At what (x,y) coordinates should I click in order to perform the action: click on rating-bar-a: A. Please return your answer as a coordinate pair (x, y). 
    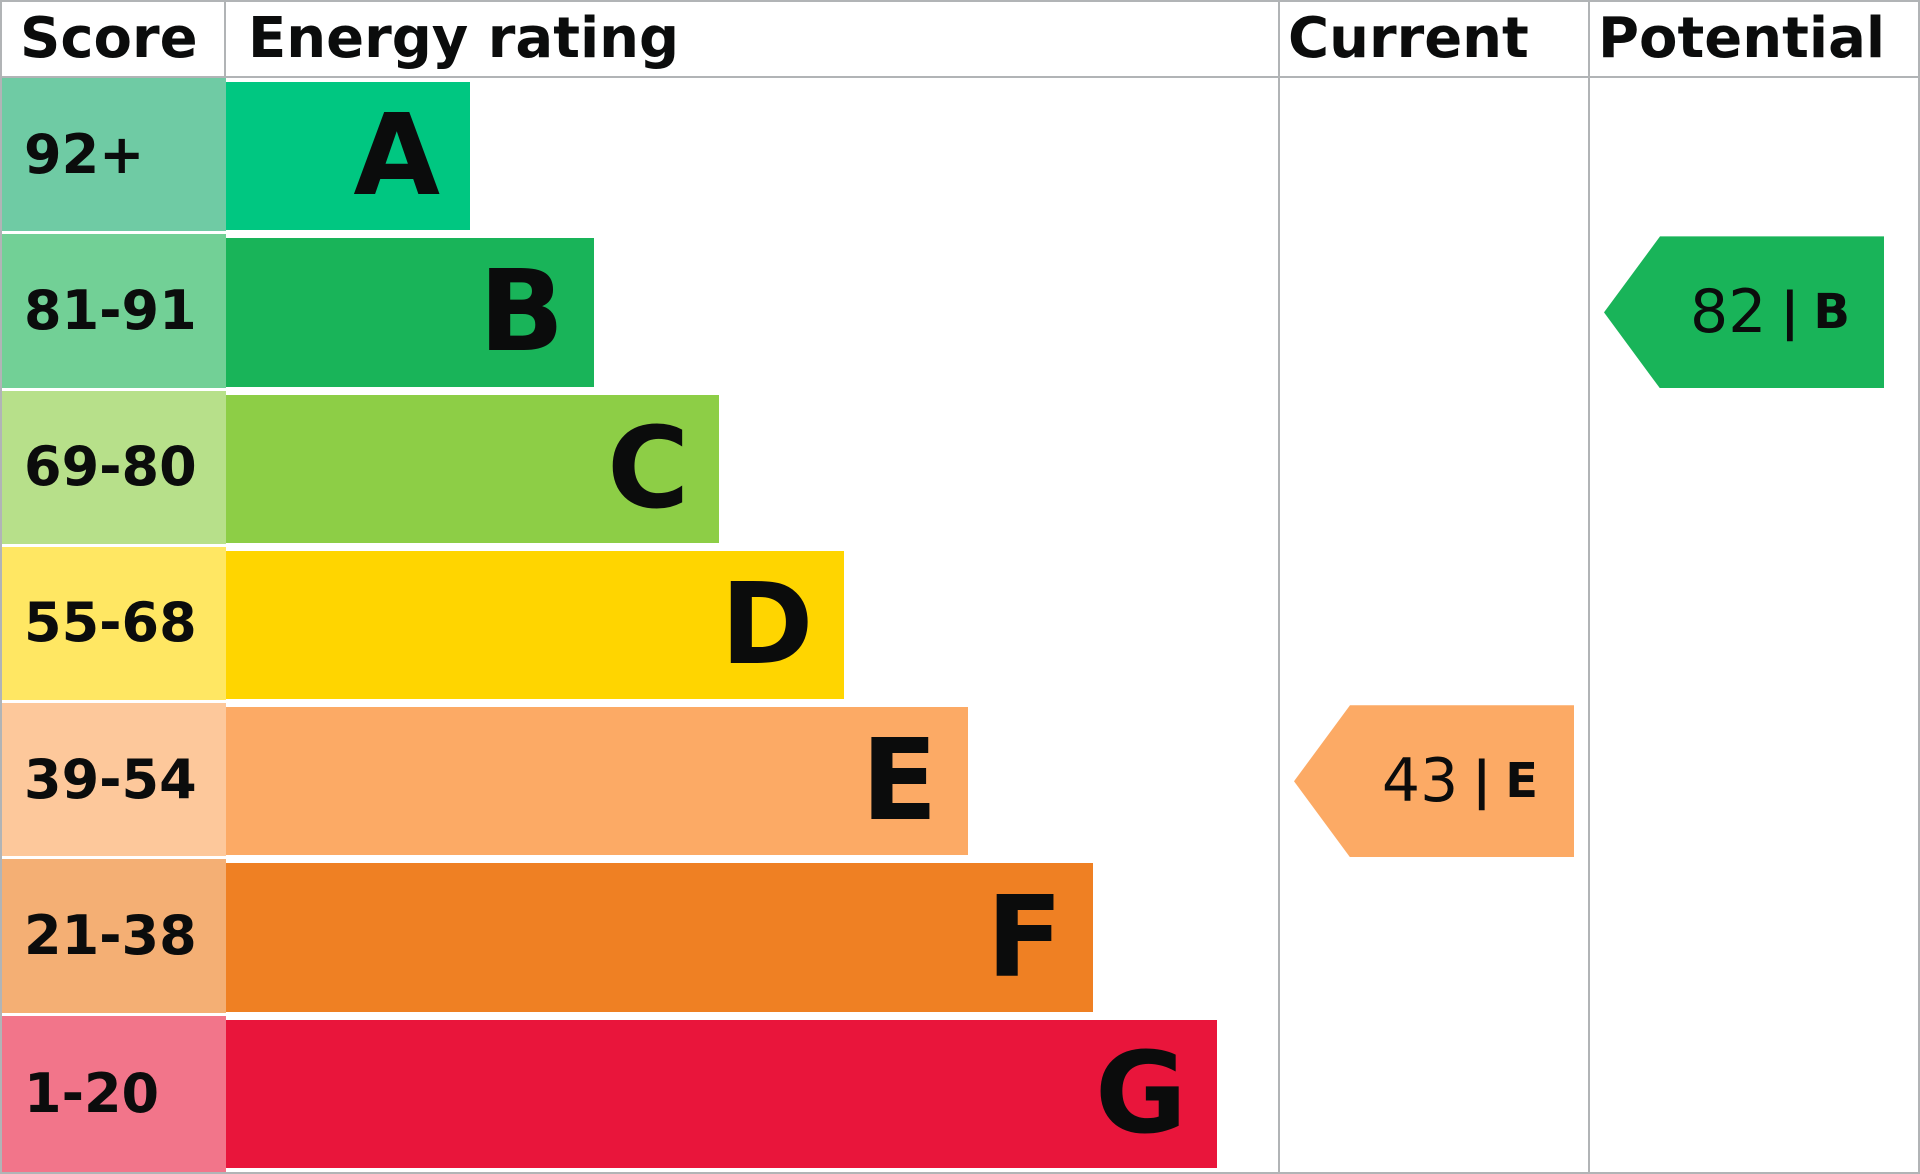
    Looking at the image, I should click on (348, 156).